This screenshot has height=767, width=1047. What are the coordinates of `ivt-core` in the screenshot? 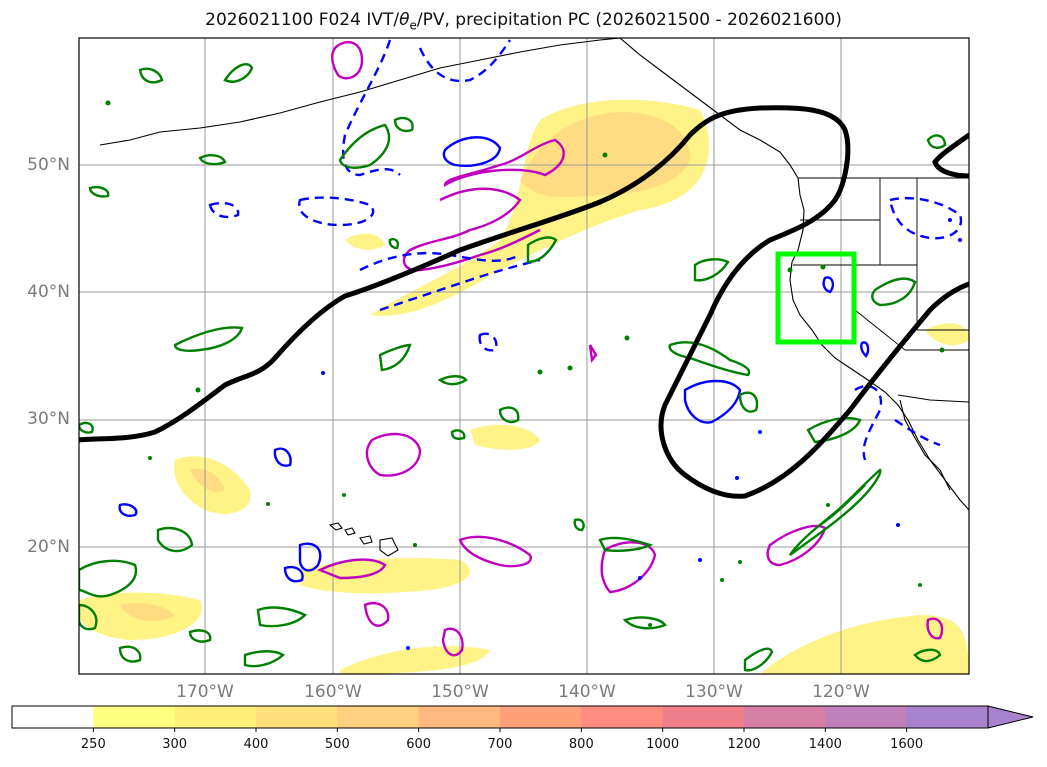 It's located at (207, 480).